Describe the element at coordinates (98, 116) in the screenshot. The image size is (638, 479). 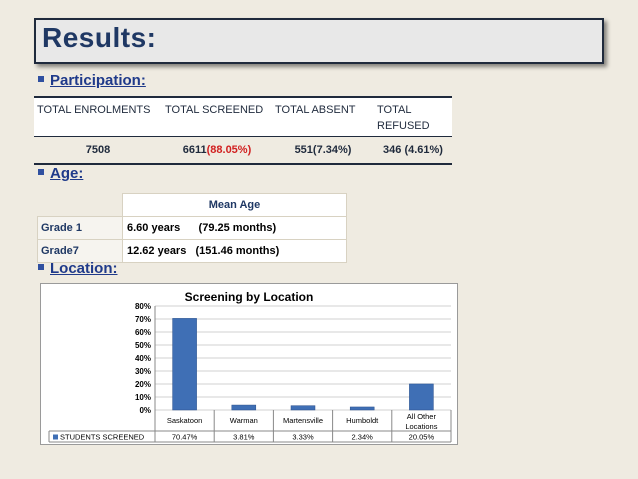
I see `header-total-enrolments: TOTAL ENROLMENTS` at that location.